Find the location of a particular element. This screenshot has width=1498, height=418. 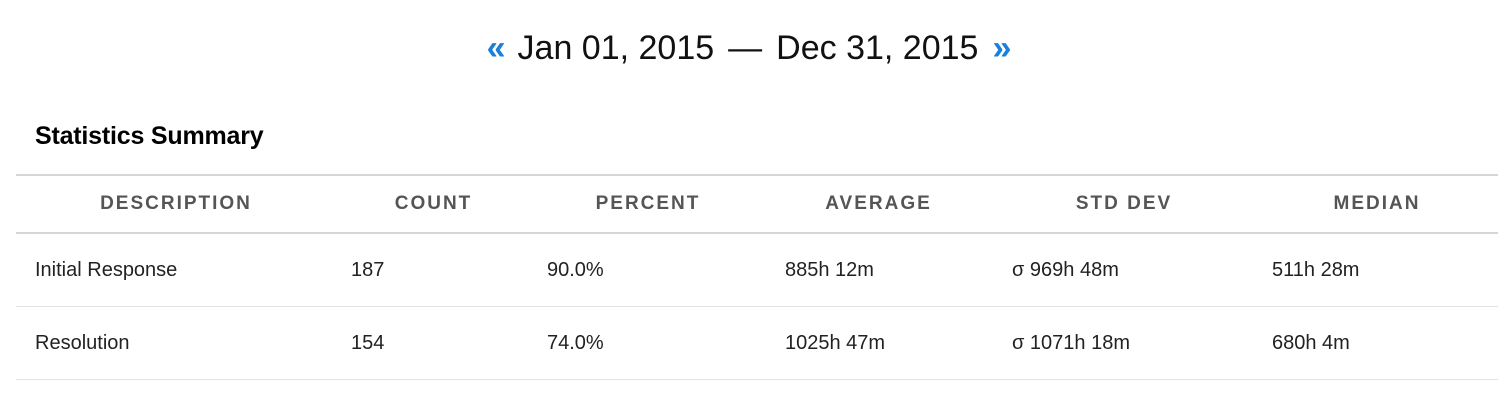

cell-average: 1025h 47m is located at coordinates (878, 343).